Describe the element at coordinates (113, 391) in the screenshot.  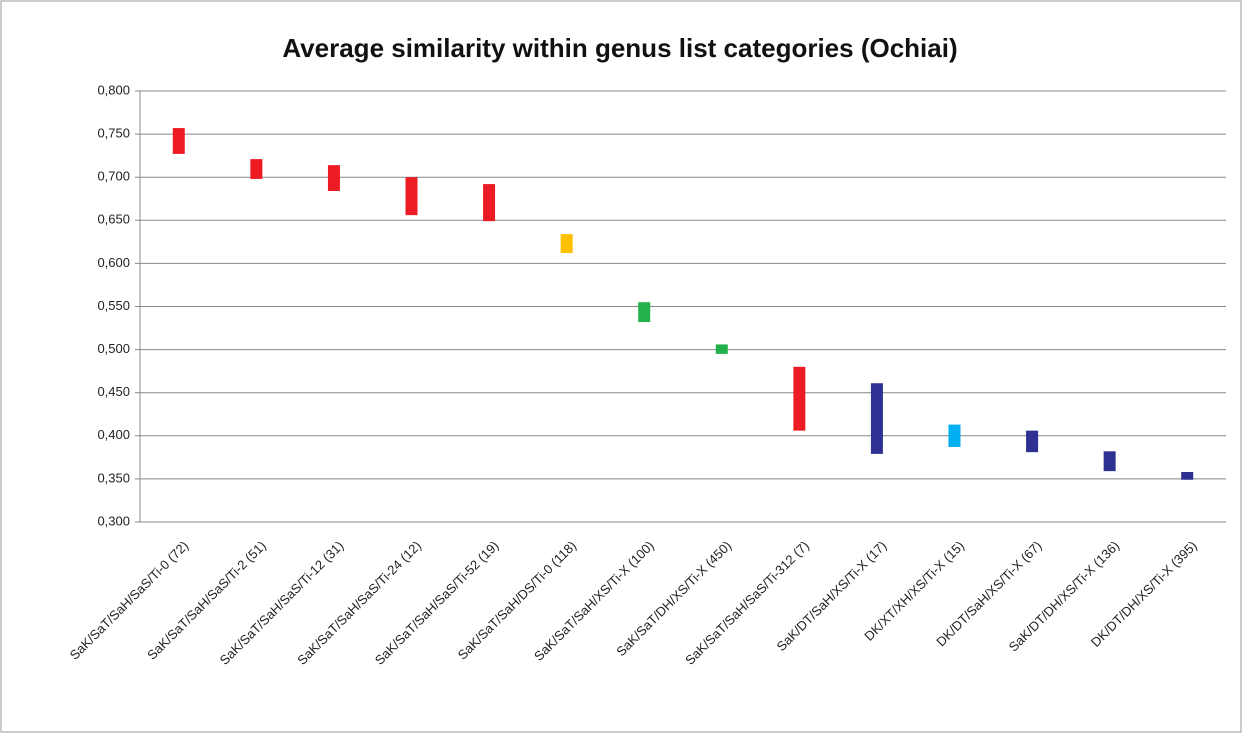
I see `y-tick-label: 0,450` at that location.